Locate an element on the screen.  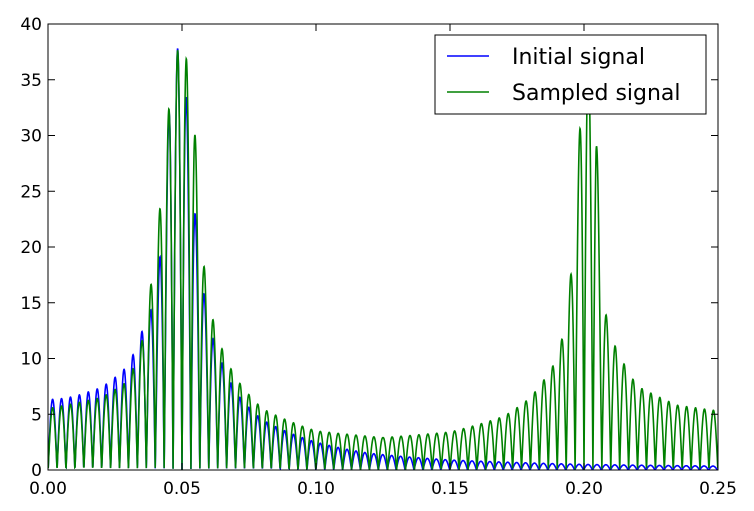
x-tick-label: 0.00 is located at coordinates (48, 489).